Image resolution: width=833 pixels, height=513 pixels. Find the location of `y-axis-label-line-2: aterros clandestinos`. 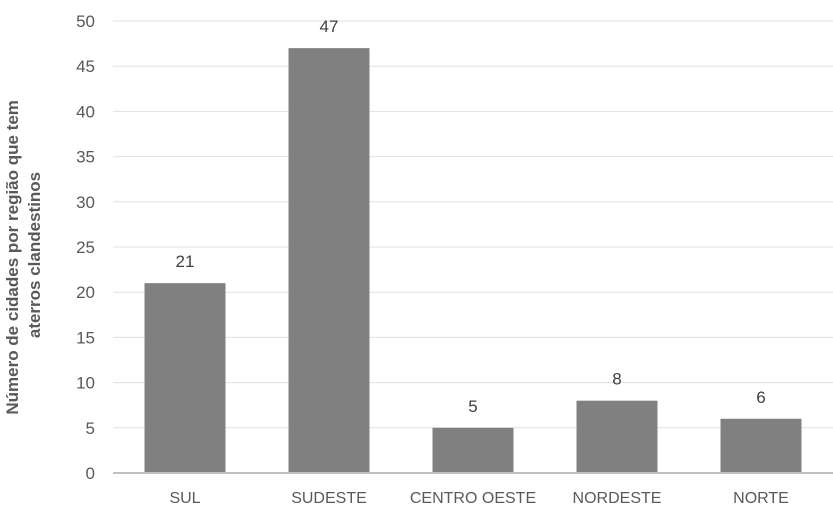

y-axis-label-line-2: aterros clandestinos is located at coordinates (34, 255).